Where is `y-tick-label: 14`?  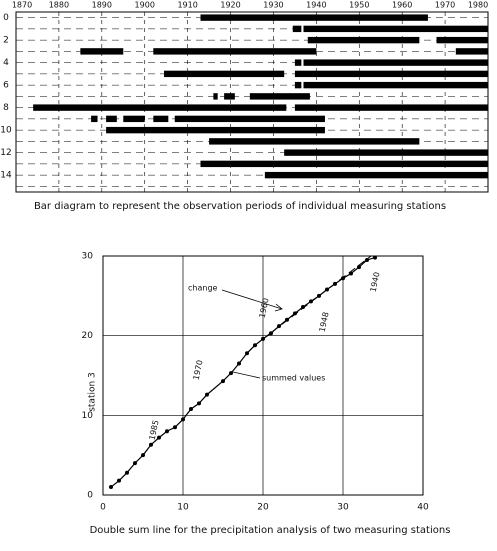 y-tick-label: 14 is located at coordinates (6, 176).